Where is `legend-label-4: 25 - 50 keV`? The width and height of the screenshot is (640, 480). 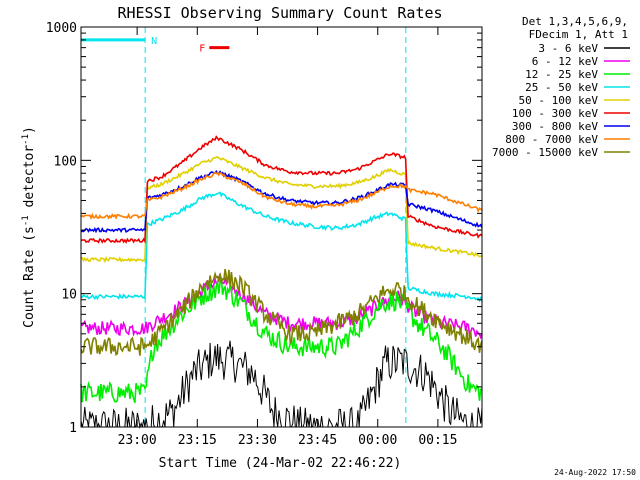 legend-label-4: 25 - 50 keV is located at coordinates (561, 87).